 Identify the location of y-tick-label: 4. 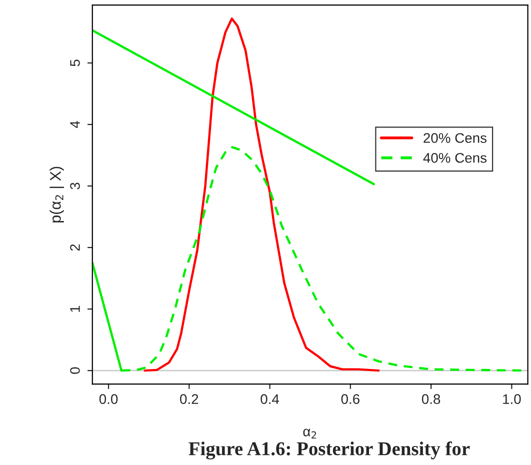
(75, 124).